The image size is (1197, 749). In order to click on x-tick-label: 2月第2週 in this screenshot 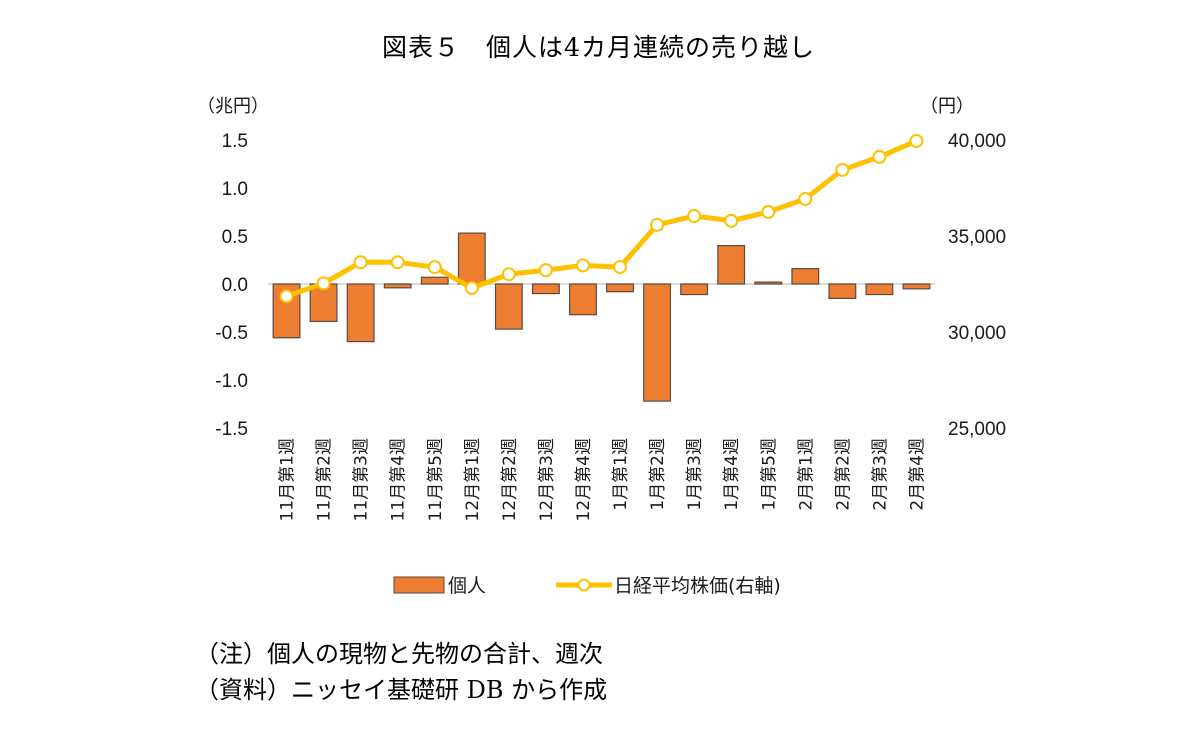, I will do `click(843, 474)`.